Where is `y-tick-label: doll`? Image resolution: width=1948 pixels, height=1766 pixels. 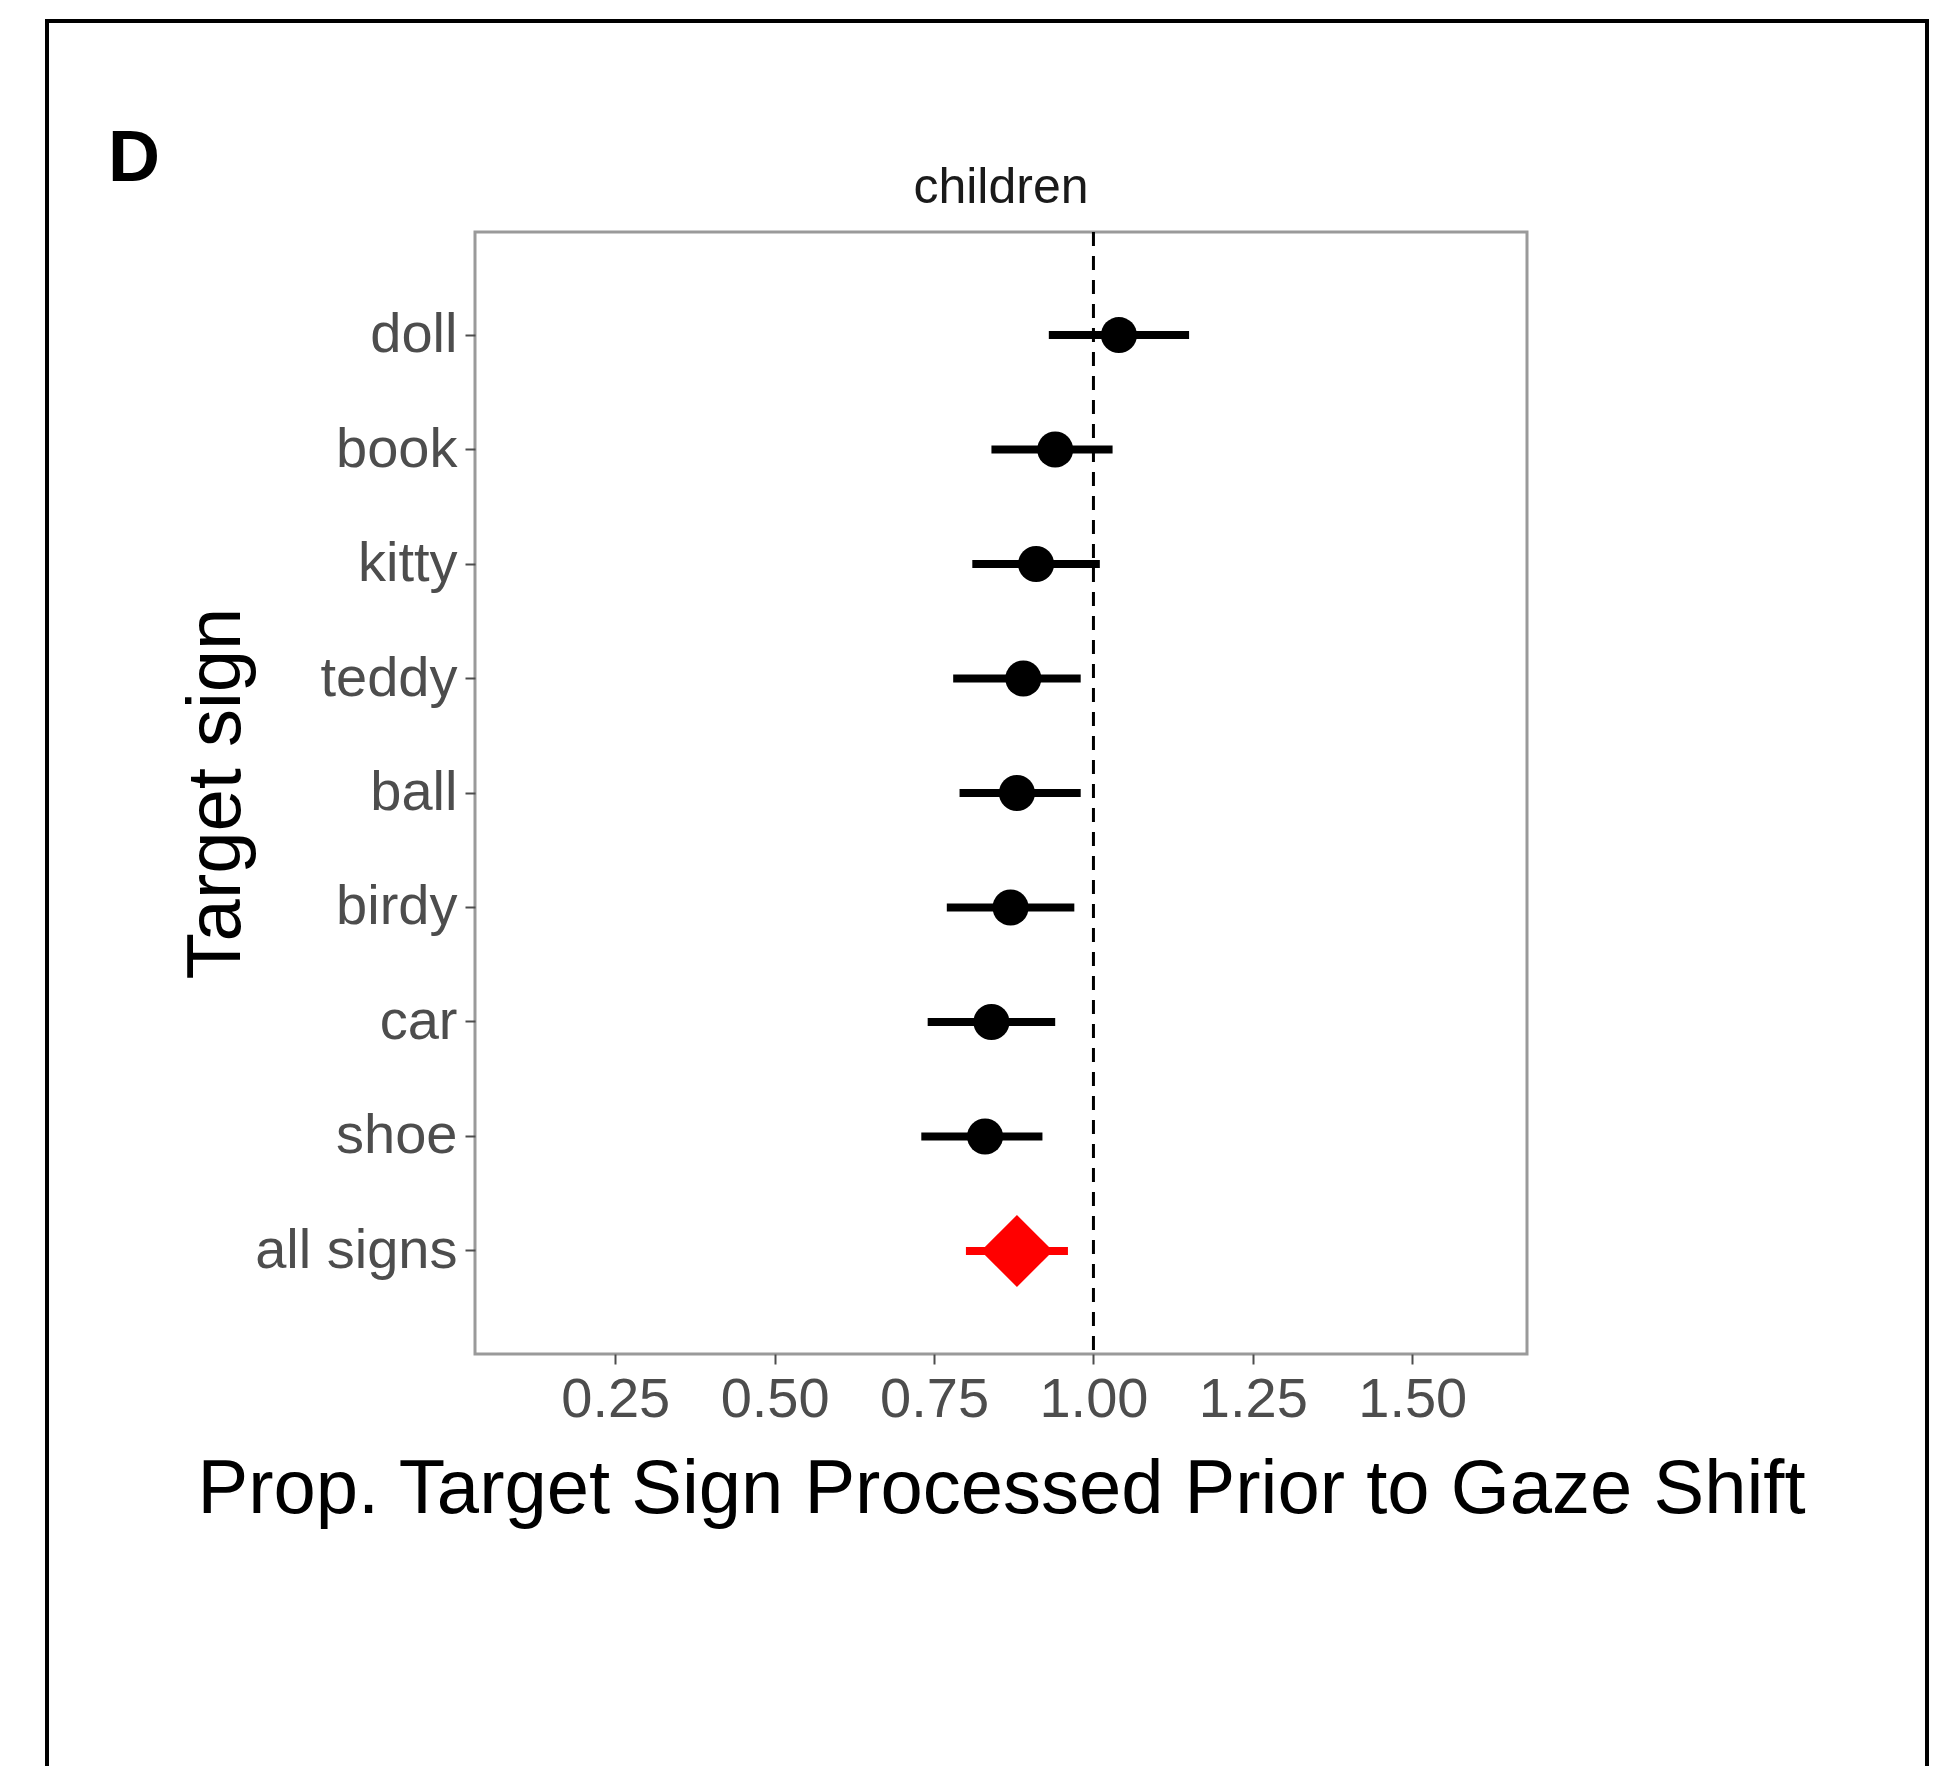
y-tick-label: doll is located at coordinates (414, 333).